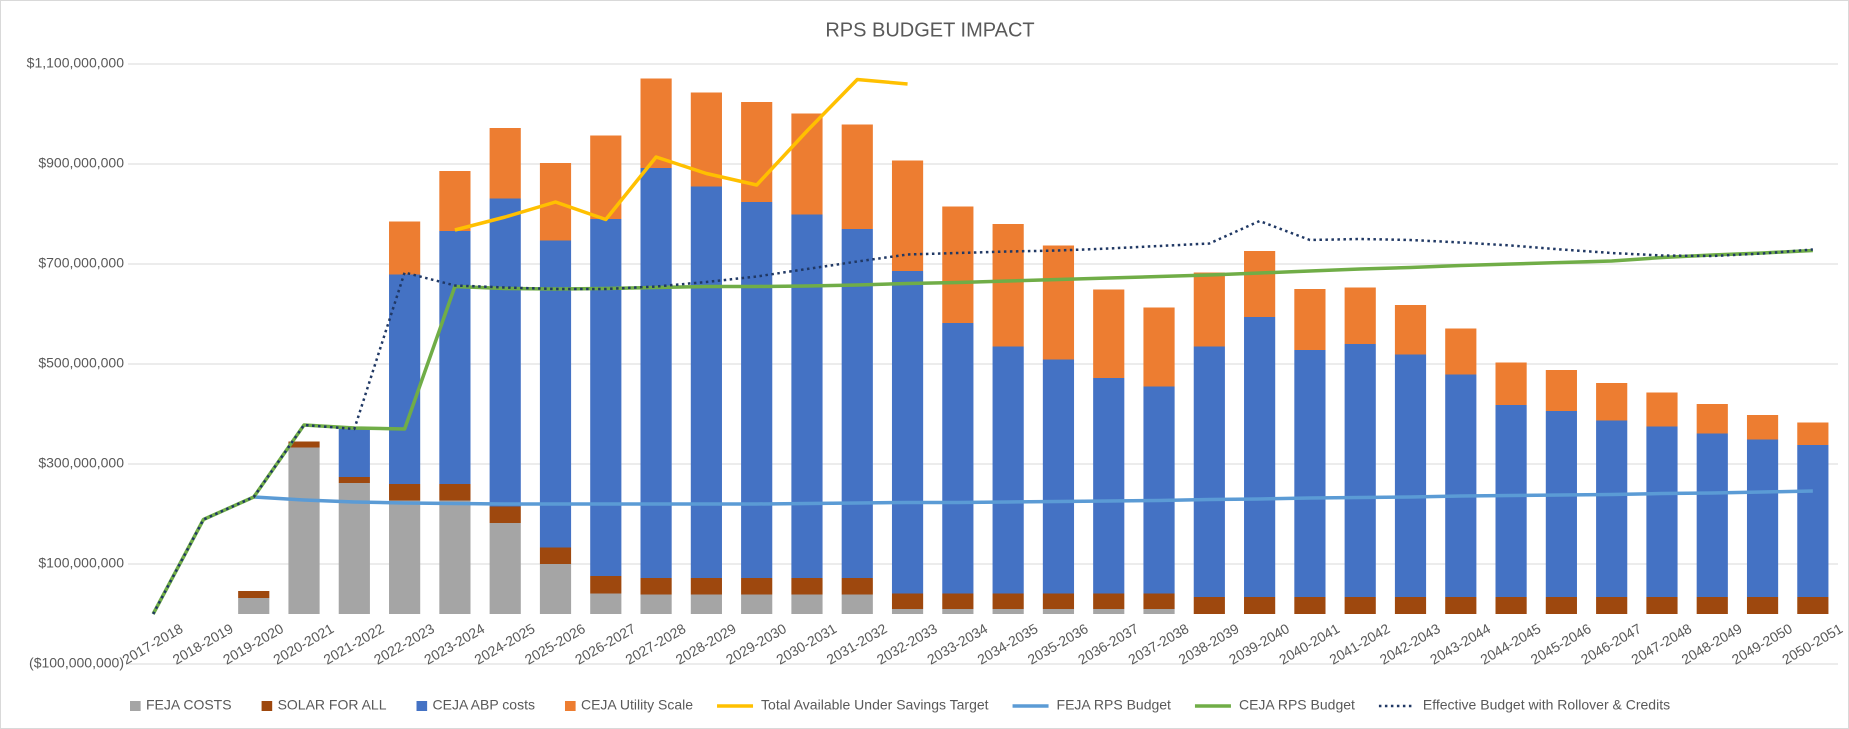  I want to click on legend-label: Effective Budget with Rollover & Credits, so click(1546, 705).